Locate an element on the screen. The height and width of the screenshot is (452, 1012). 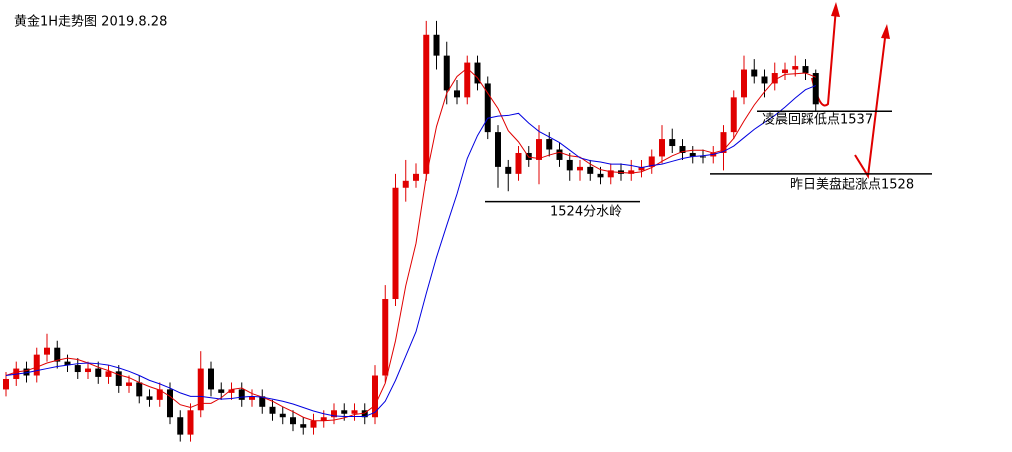
level-label: 凌晨回踩低点1537 is located at coordinates (817, 120).